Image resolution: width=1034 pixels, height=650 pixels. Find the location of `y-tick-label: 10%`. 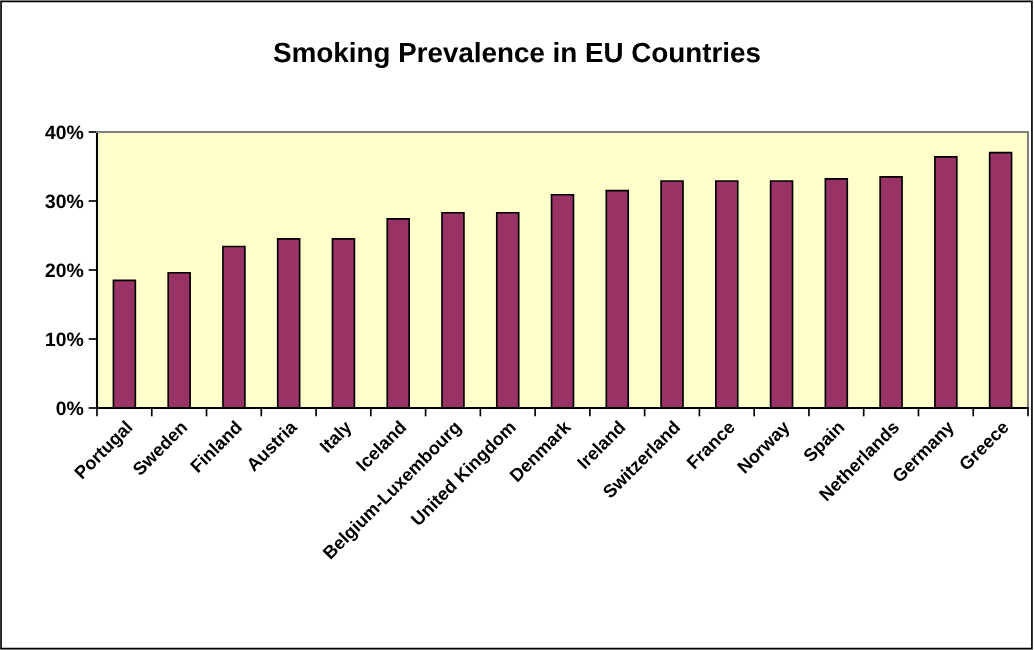

y-tick-label: 10% is located at coordinates (65, 339).